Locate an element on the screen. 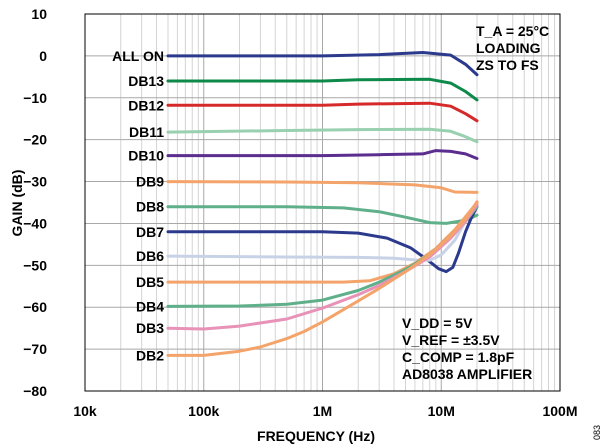 Image resolution: width=604 pixels, height=444 pixels. series-label: DB3 is located at coordinates (150, 328).